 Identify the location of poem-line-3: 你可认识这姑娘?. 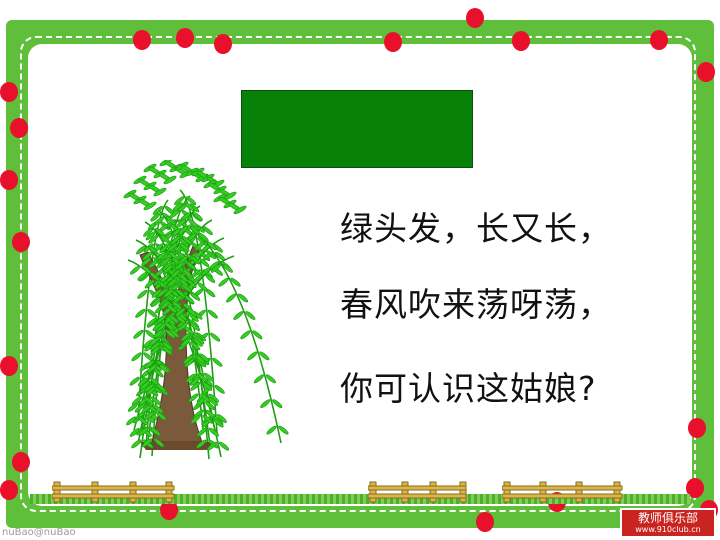
(468, 388).